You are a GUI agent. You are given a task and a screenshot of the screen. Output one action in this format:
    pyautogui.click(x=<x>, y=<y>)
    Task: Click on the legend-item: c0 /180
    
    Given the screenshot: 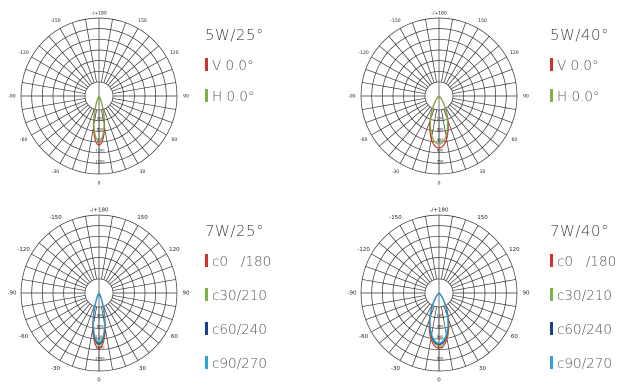 What is the action you would take?
    pyautogui.click(x=583, y=262)
    